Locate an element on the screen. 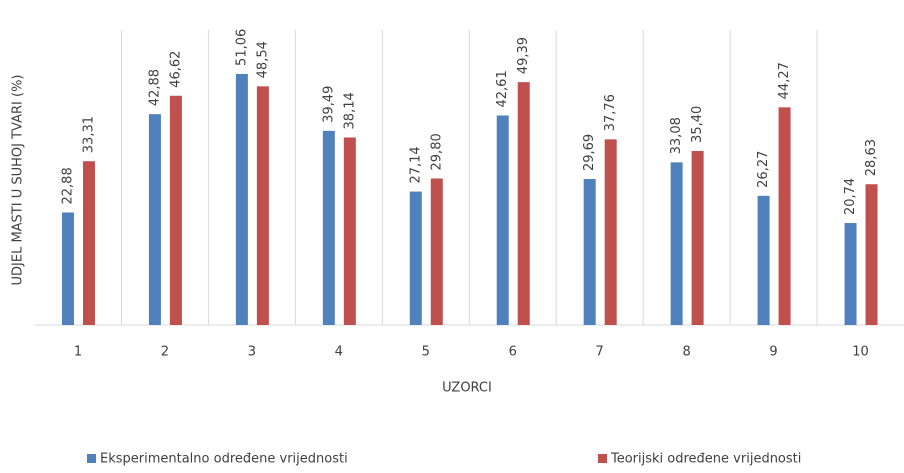  data-label: 42,88 is located at coordinates (154, 87).